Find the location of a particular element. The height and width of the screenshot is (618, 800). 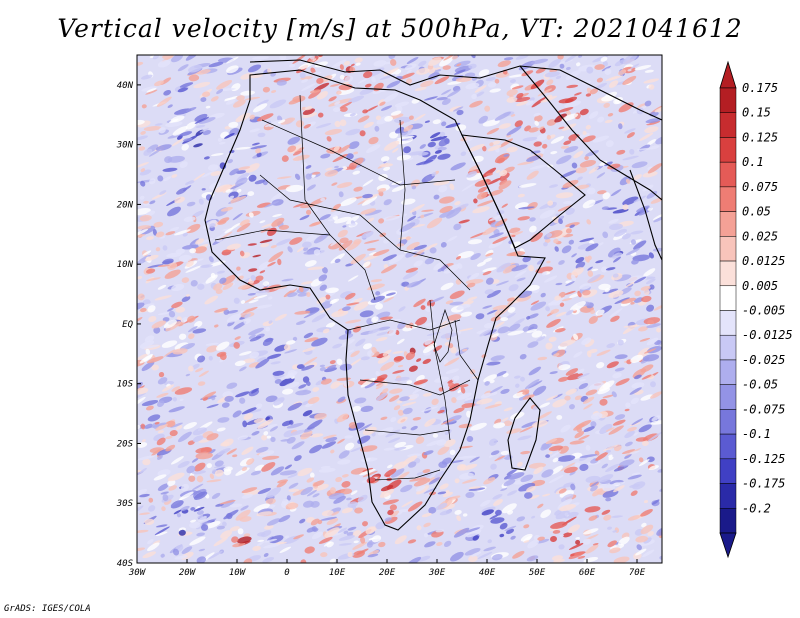

colorbar-label: -0.0125 is located at coordinates (767, 335).